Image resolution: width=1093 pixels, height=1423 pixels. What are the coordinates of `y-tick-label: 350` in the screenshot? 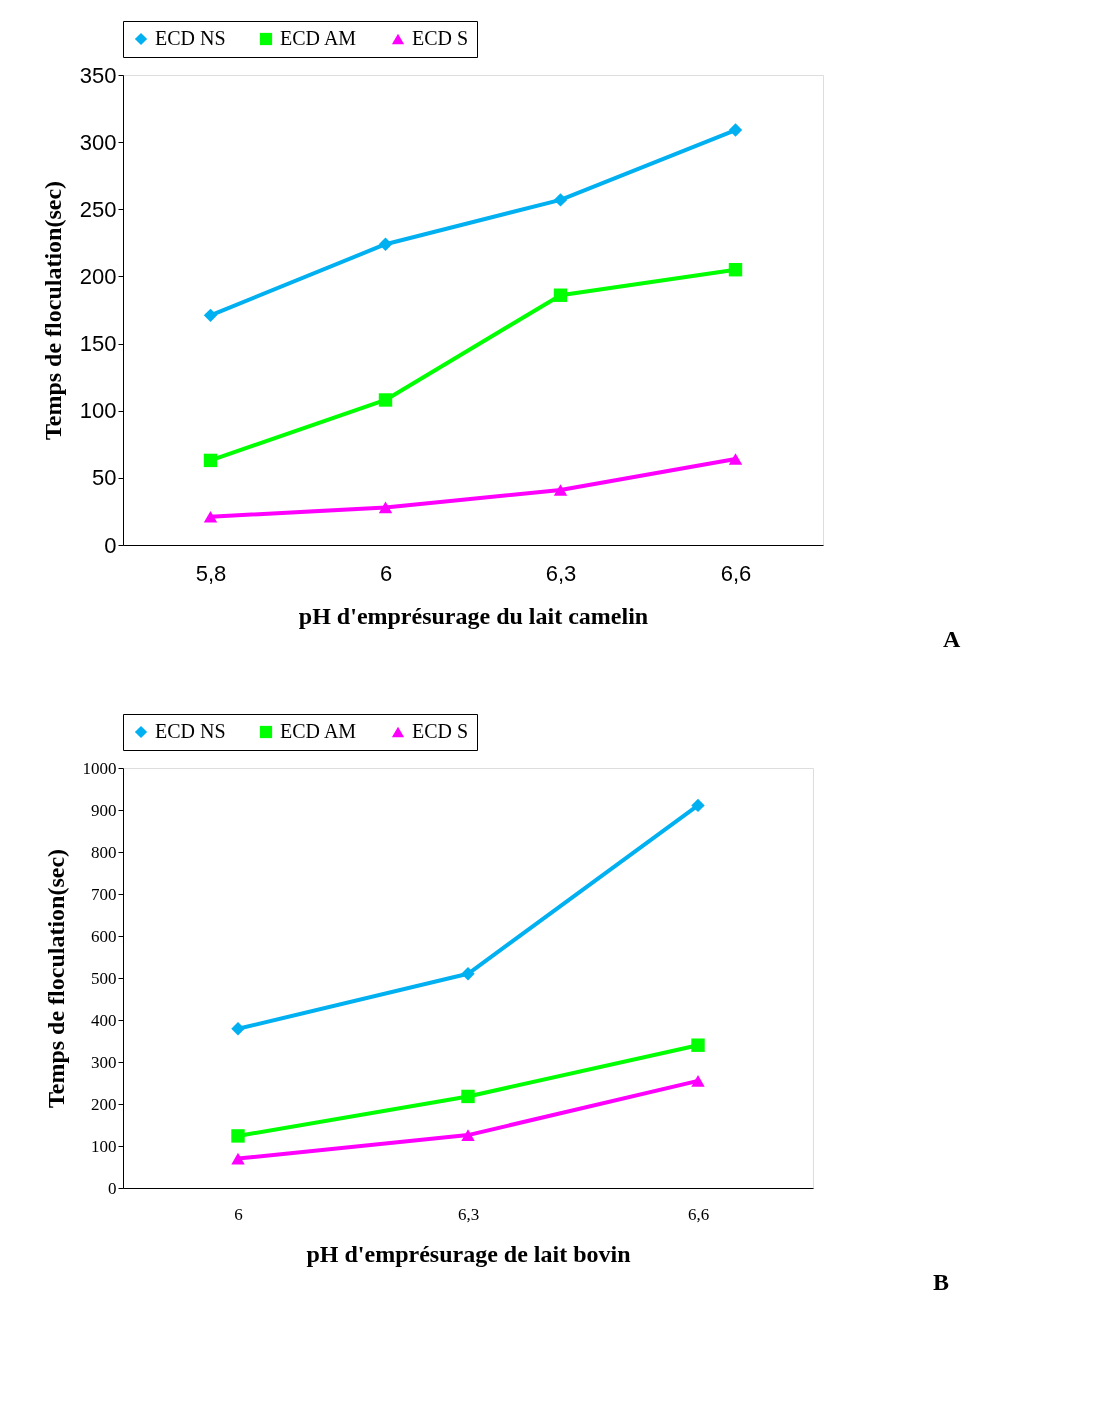 It's located at (98, 75).